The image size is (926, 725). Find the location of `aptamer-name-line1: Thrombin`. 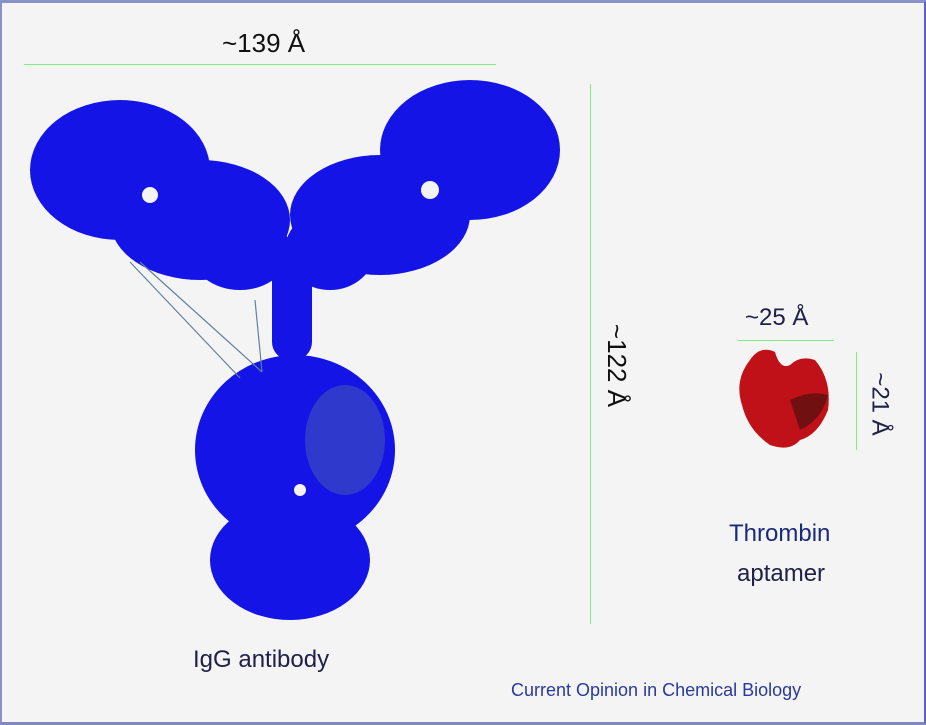

aptamer-name-line1: Thrombin is located at coordinates (780, 533).